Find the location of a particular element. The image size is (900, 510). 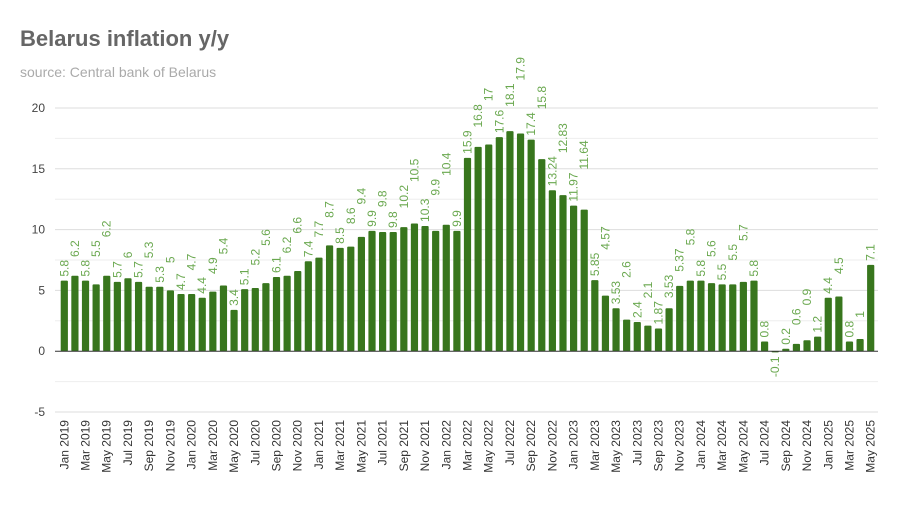

x-tick-label: Mar 2019 is located at coordinates (86, 445).